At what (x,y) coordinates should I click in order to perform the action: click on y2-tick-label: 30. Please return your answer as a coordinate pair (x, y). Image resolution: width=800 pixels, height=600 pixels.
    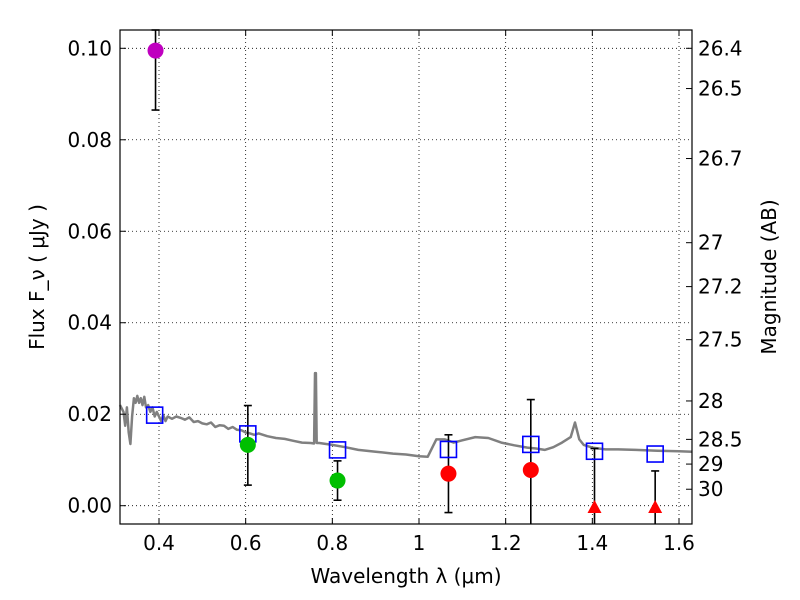
    Looking at the image, I should click on (710, 489).